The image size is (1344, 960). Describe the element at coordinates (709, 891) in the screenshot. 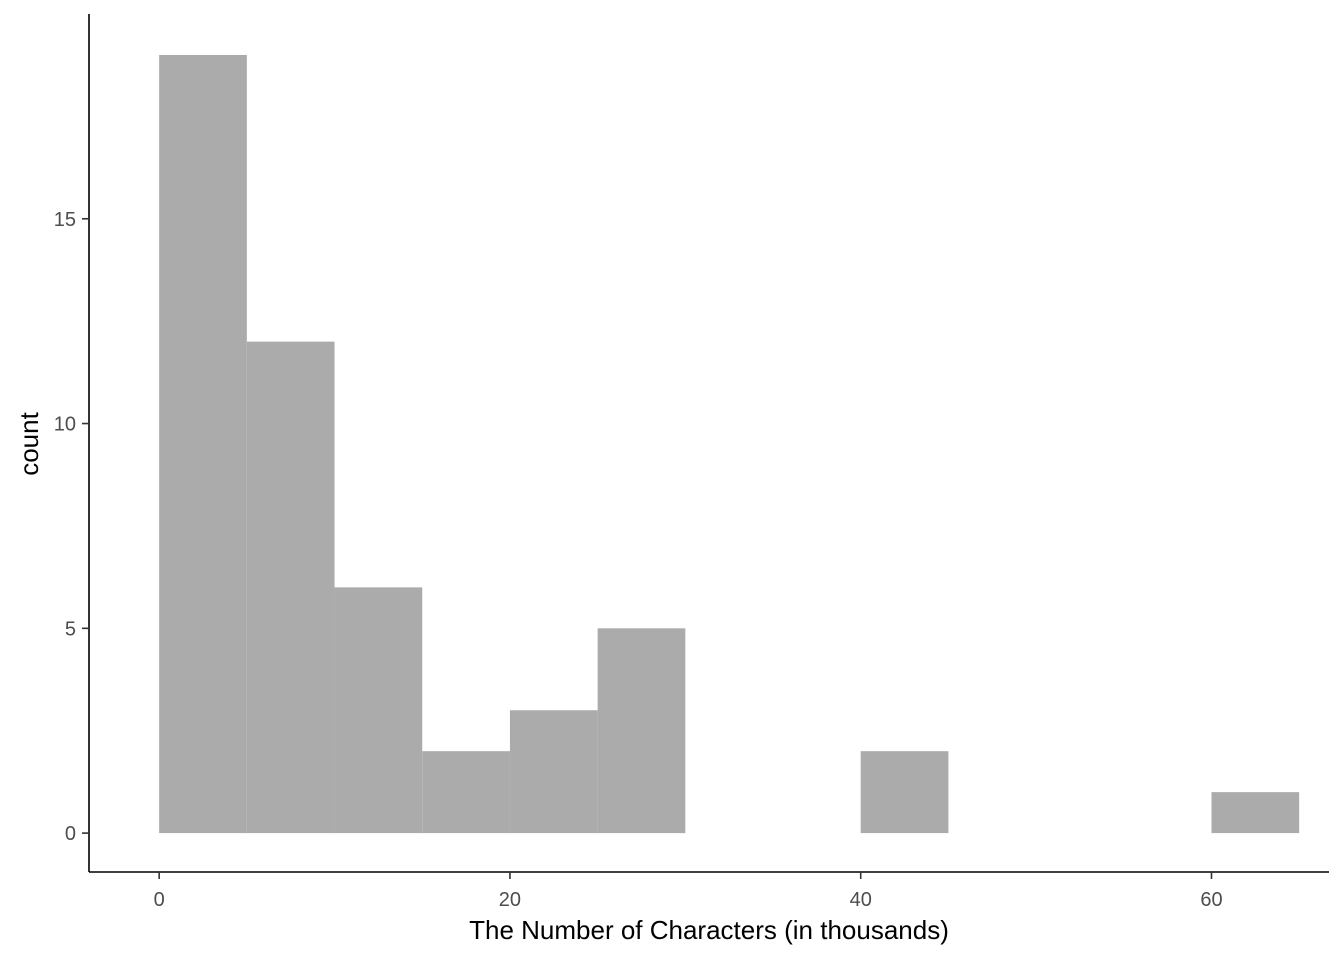

I see `x-axis: 0 20 40 60` at that location.